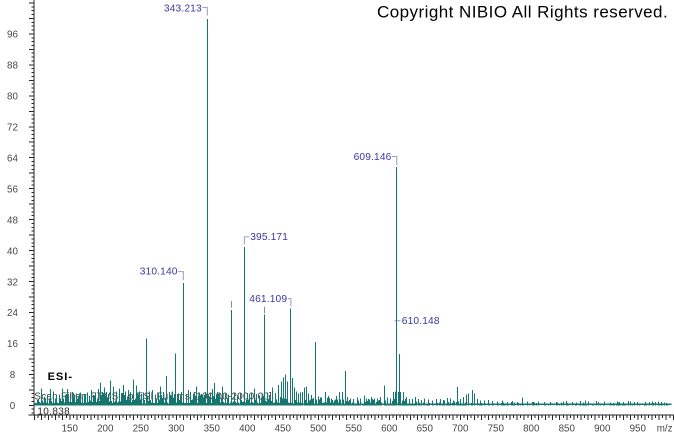  What do you see at coordinates (12, 66) in the screenshot?
I see `svg-text: 88` at bounding box center [12, 66].